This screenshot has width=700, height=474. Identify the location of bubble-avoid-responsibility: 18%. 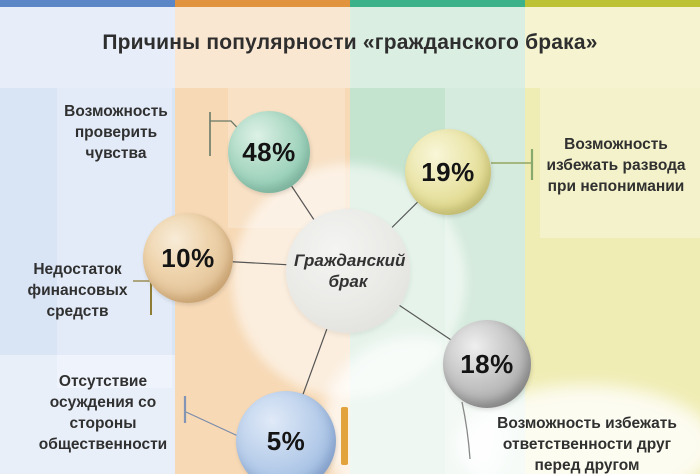
(487, 364).